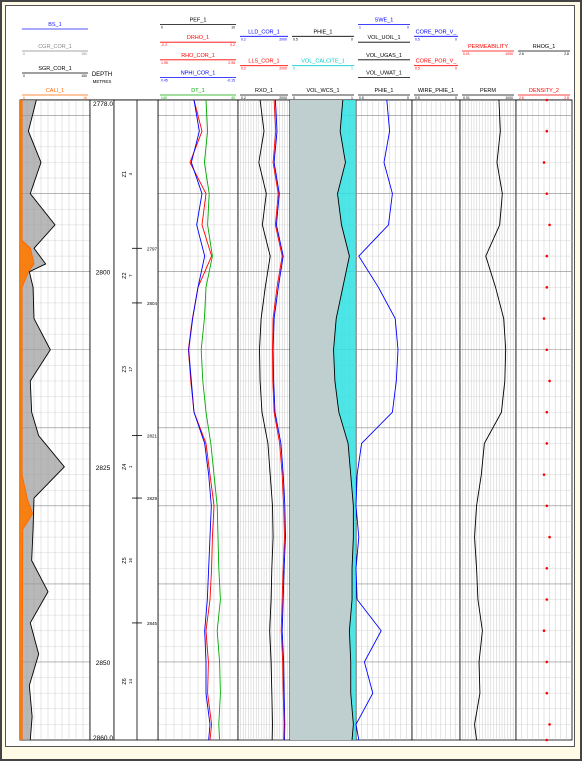  I want to click on curve-range-max: 1, so click(352, 98).